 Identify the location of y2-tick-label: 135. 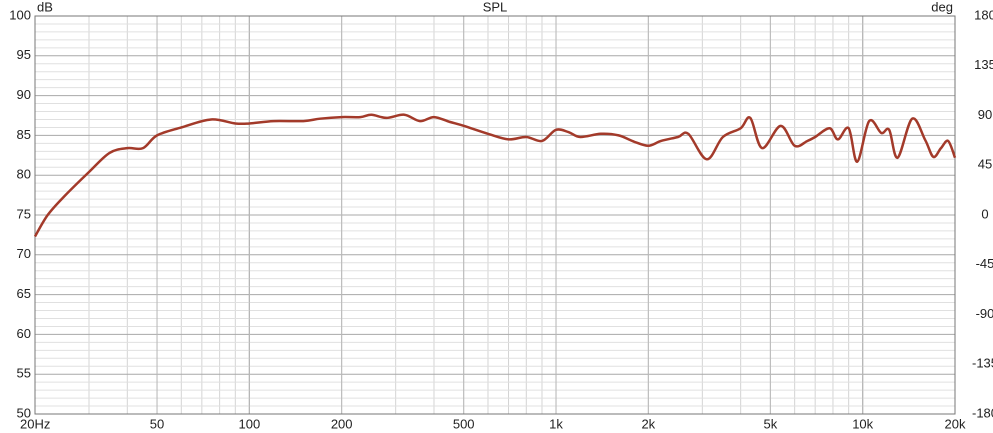
(983, 64).